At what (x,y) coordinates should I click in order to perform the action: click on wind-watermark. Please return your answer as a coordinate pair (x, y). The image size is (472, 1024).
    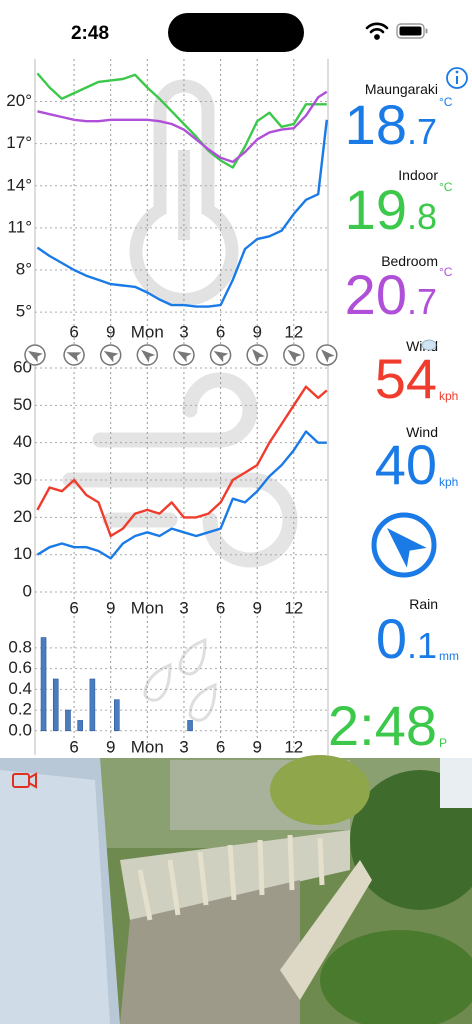
    Looking at the image, I should click on (180, 470).